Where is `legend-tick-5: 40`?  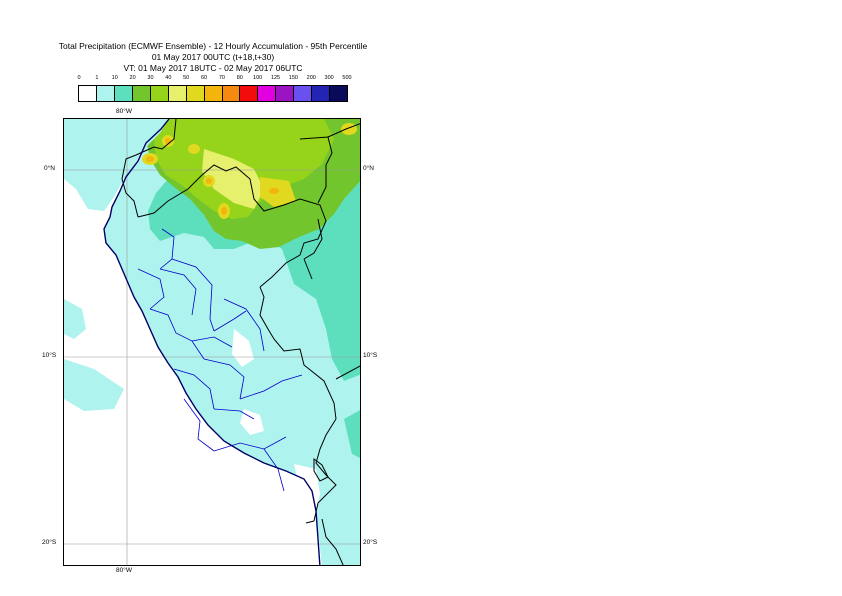 legend-tick-5: 40 is located at coordinates (168, 78).